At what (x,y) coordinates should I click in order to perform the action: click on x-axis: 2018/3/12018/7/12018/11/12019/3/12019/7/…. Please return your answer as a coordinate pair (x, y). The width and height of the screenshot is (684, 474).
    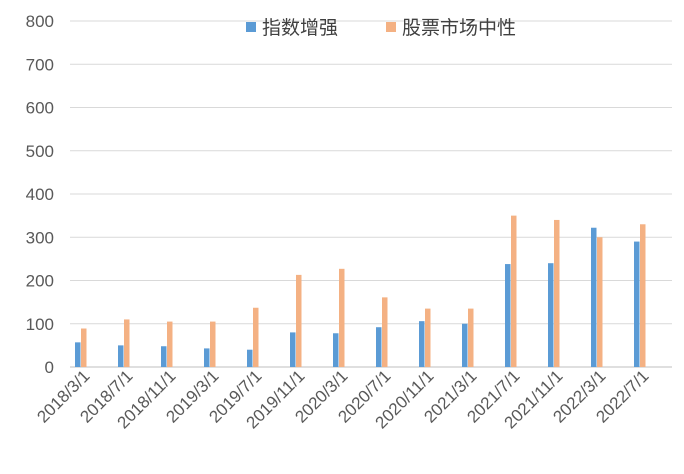
    Looking at the image, I should click on (342, 399).